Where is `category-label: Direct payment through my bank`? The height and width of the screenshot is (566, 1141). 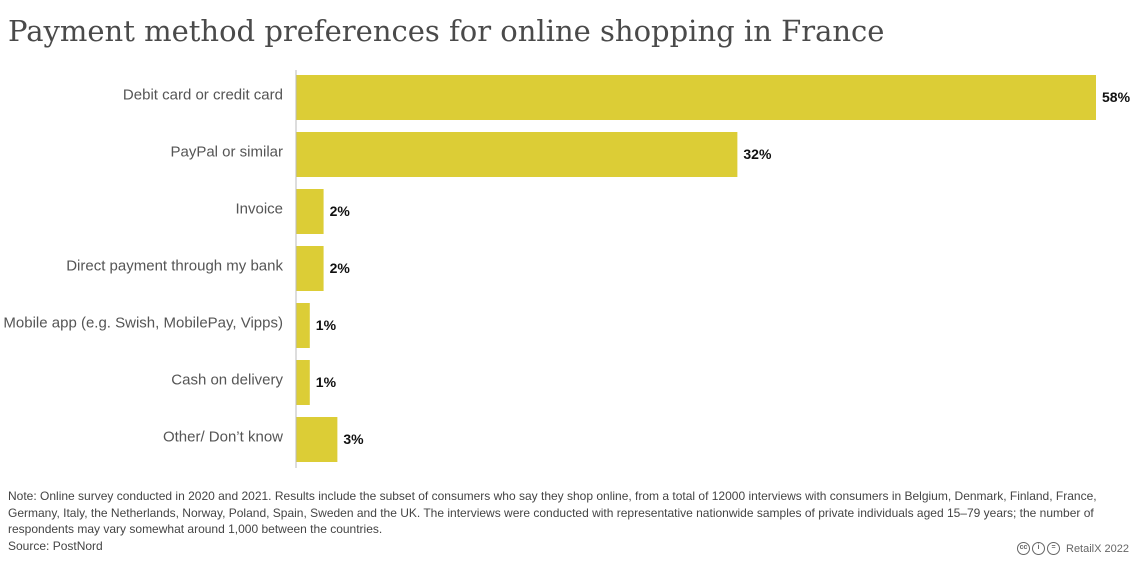 category-label: Direct payment through my bank is located at coordinates (174, 265).